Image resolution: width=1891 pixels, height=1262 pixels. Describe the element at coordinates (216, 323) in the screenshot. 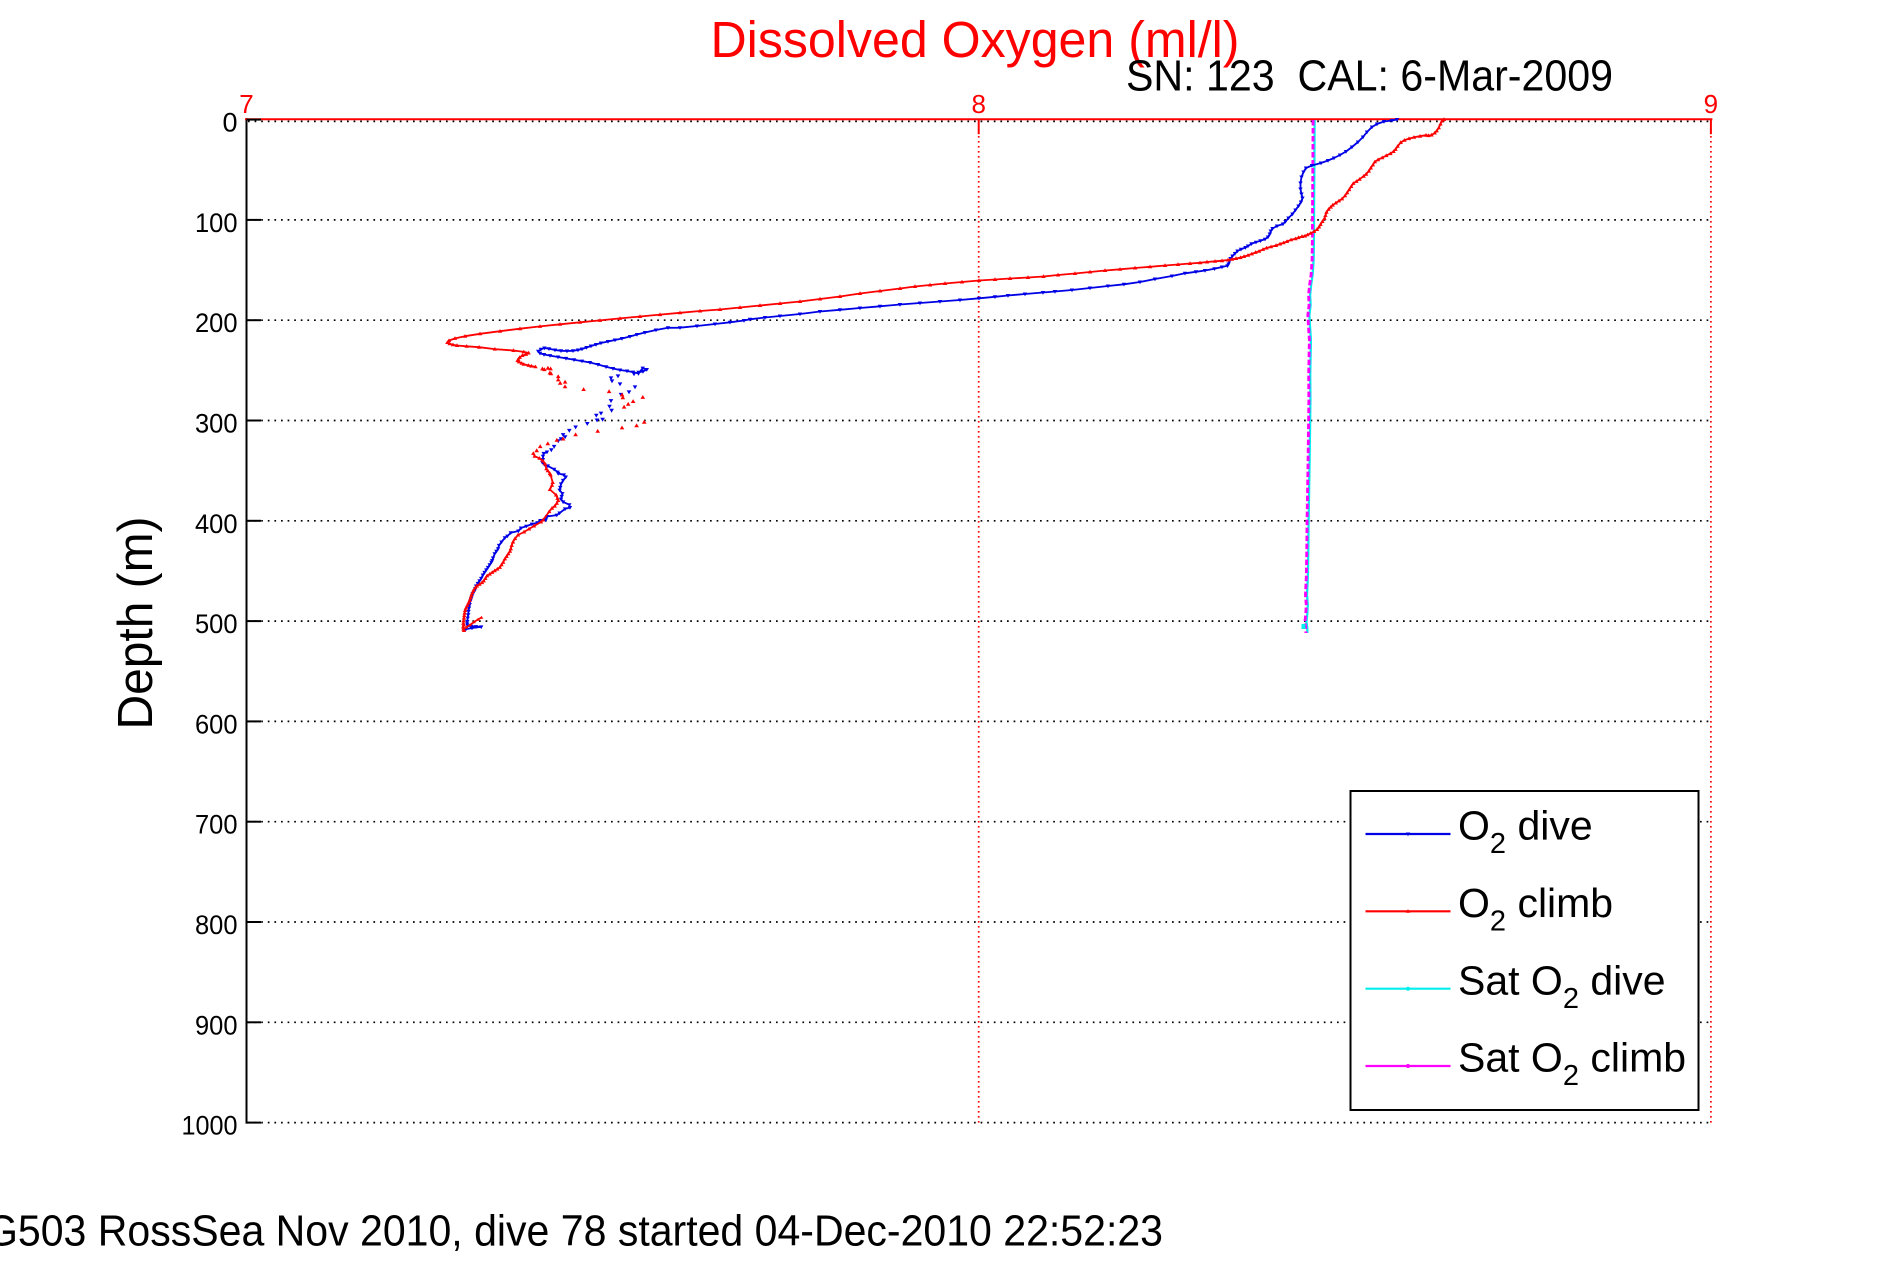

I see `svg-text: 200` at that location.